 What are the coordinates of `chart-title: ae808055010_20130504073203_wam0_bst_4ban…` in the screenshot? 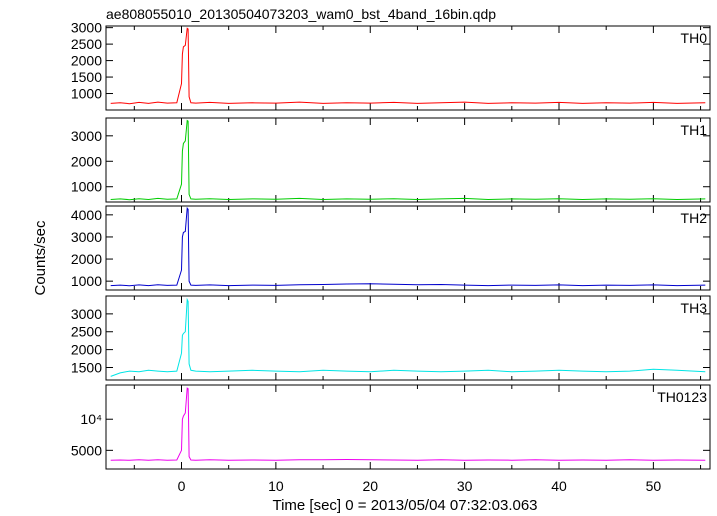 It's located at (301, 14).